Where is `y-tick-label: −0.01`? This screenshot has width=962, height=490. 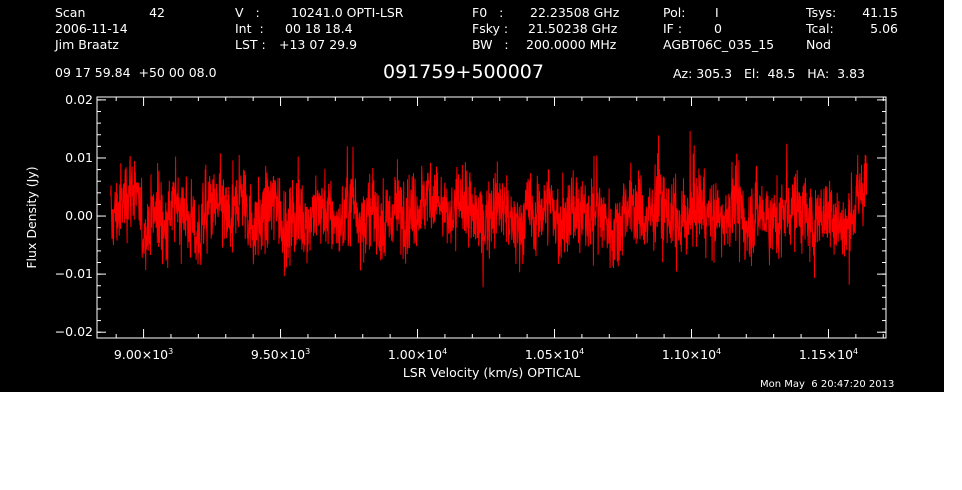 y-tick-label: −0.01 is located at coordinates (74, 273).